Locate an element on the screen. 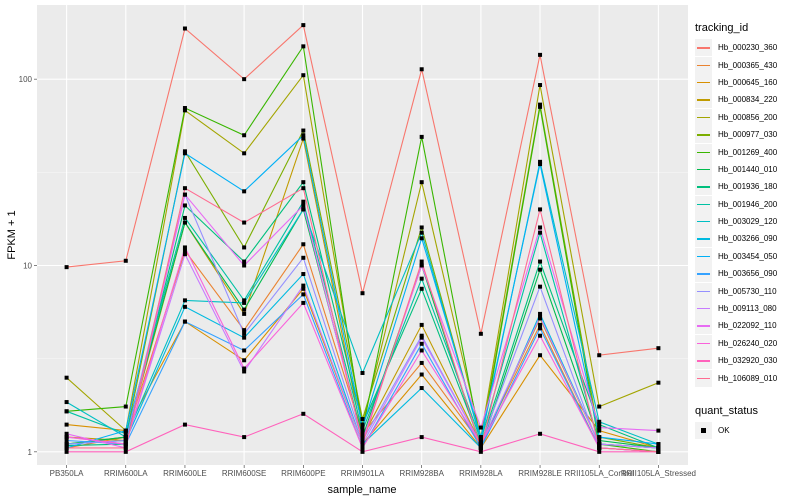  shape-legend-label: OK is located at coordinates (724, 431).